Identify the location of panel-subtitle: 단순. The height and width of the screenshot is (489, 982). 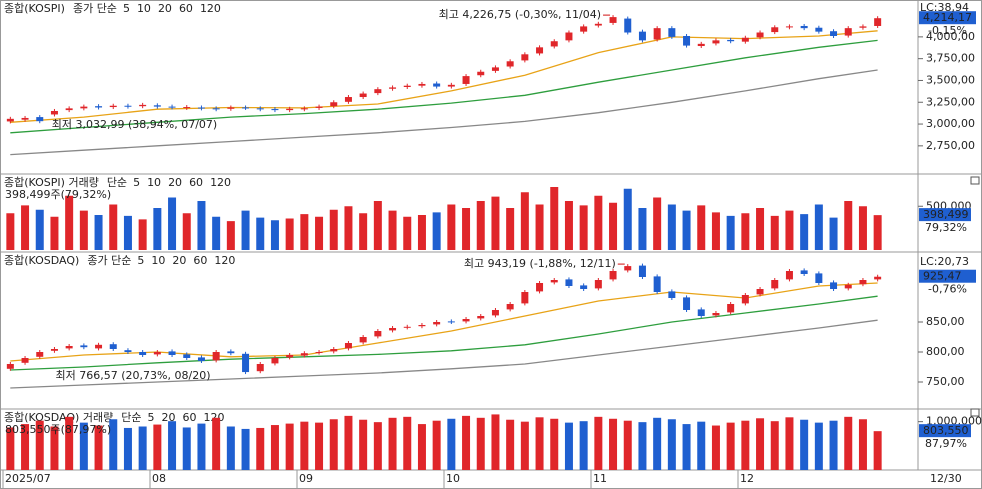
(117, 182).